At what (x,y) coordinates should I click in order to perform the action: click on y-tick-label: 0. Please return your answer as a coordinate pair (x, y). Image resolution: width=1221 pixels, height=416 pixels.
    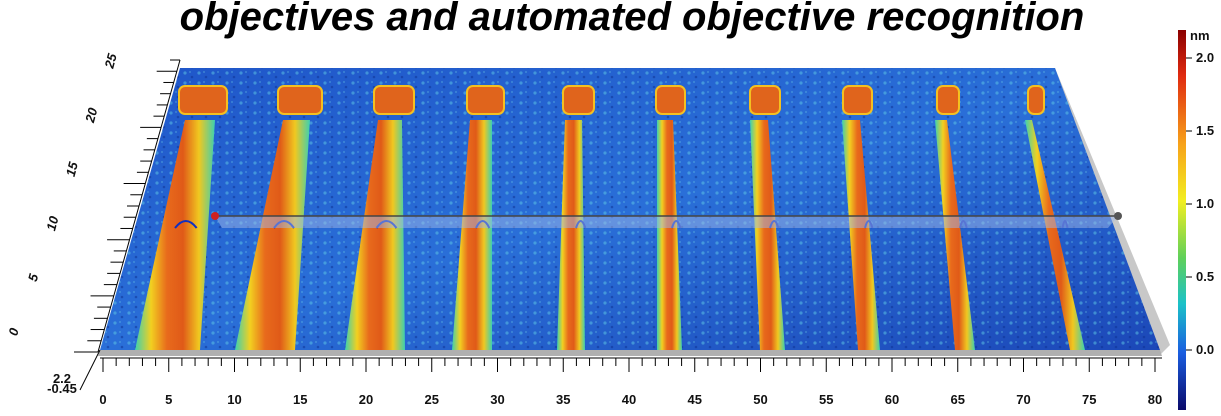
    Looking at the image, I should click on (13, 332).